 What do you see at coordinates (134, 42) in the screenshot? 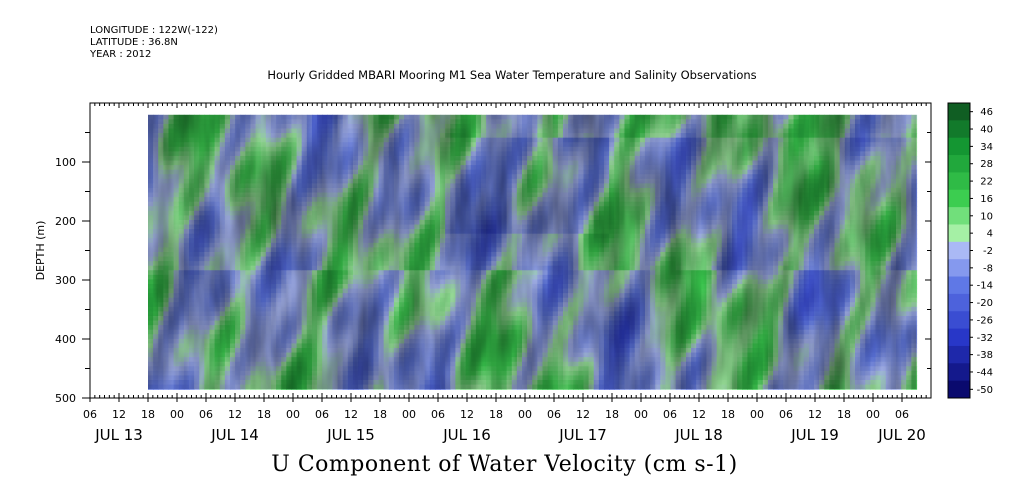
I see `latitude-label: LATITUDE : 36.8N` at bounding box center [134, 42].